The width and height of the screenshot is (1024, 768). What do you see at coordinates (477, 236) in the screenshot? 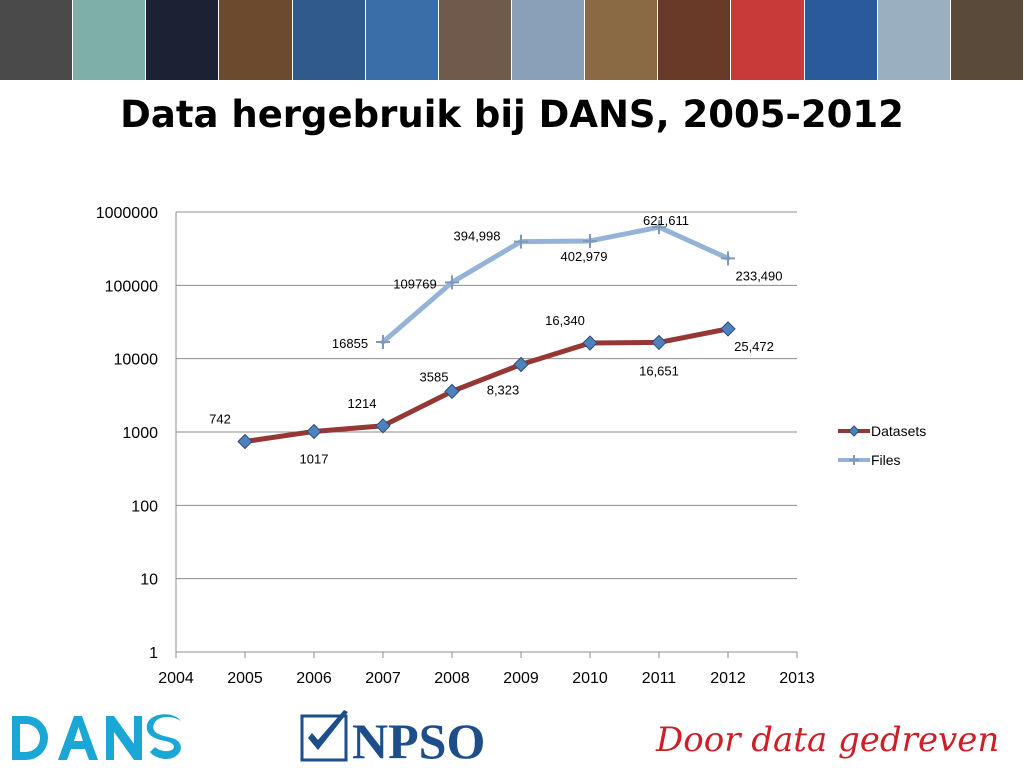
I see `data-label-files: 394,998` at bounding box center [477, 236].